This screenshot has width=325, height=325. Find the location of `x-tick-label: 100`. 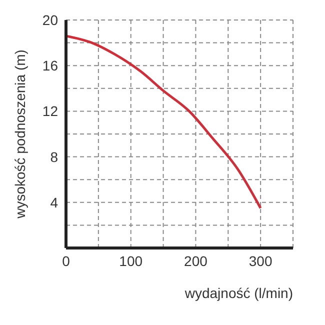

x-tick-label: 100 is located at coordinates (131, 260).